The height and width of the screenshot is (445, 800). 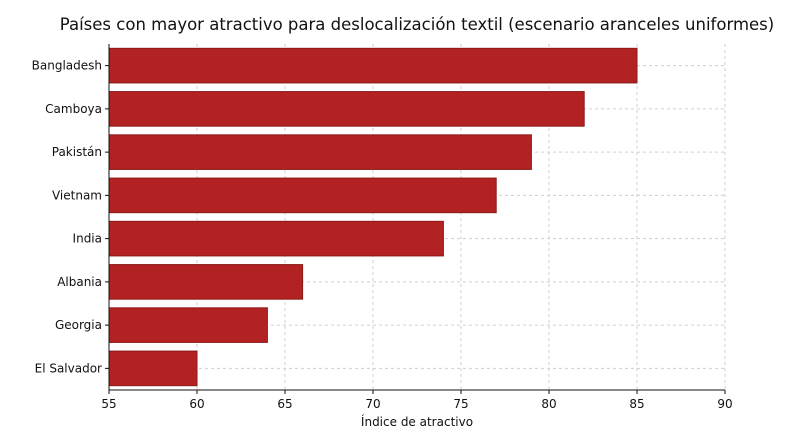 I want to click on x-tick-label-7: 90, so click(x=724, y=404).